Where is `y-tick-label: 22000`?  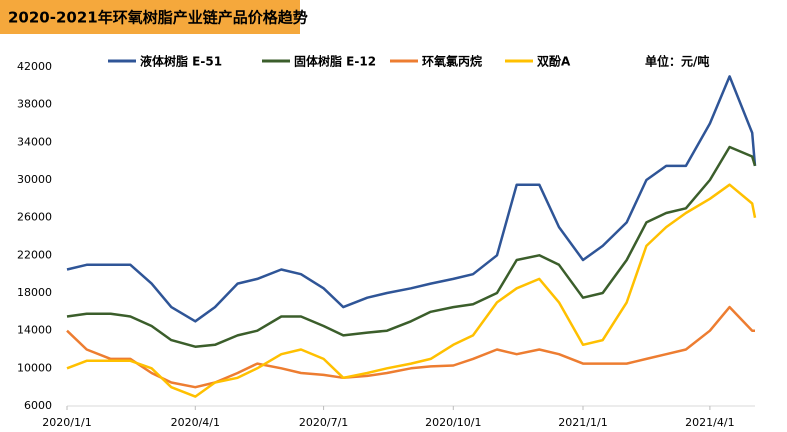 y-tick-label: 22000 is located at coordinates (34, 254).